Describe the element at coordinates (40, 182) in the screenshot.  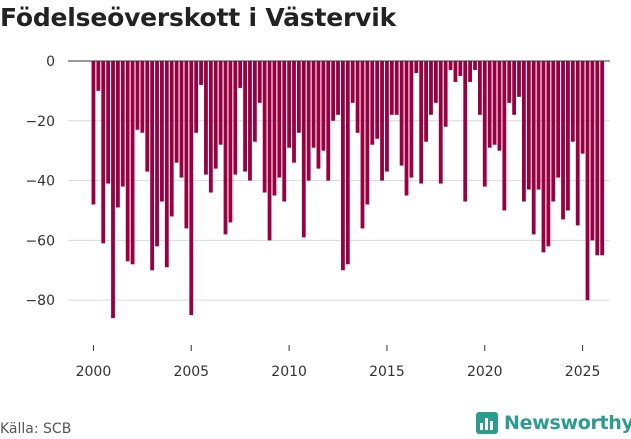
I see `y-tick-label: −40` at that location.